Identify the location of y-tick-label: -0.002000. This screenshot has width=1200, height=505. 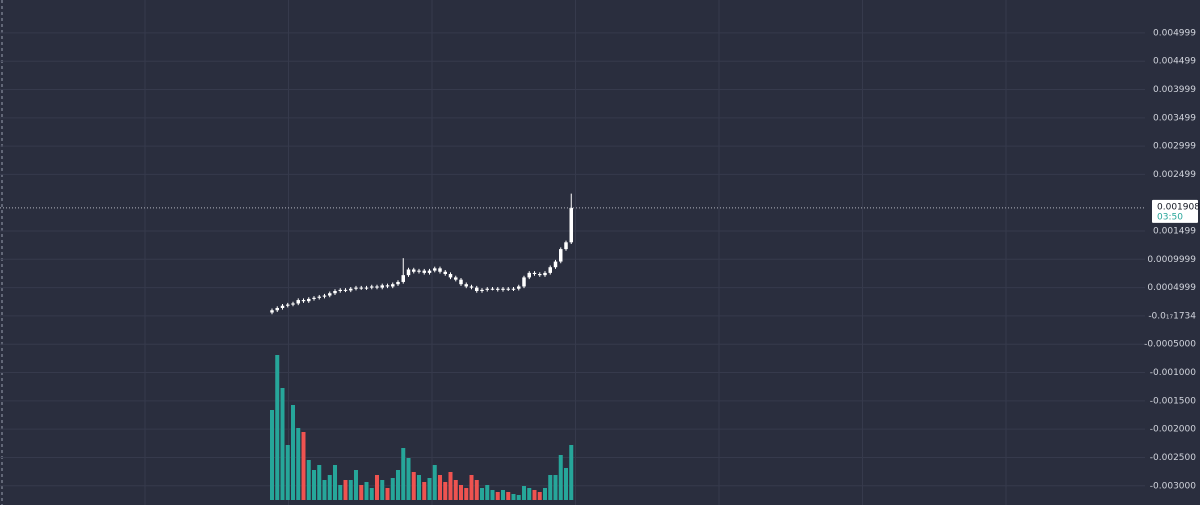
(1173, 430).